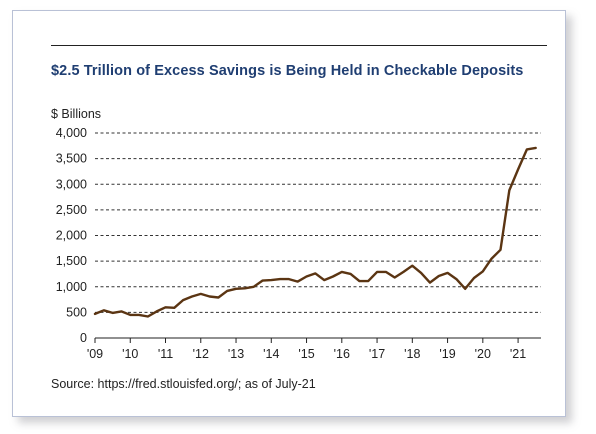 This screenshot has height=434, width=596. What do you see at coordinates (71, 159) in the screenshot?
I see `y-tick-label: 3,500` at bounding box center [71, 159].